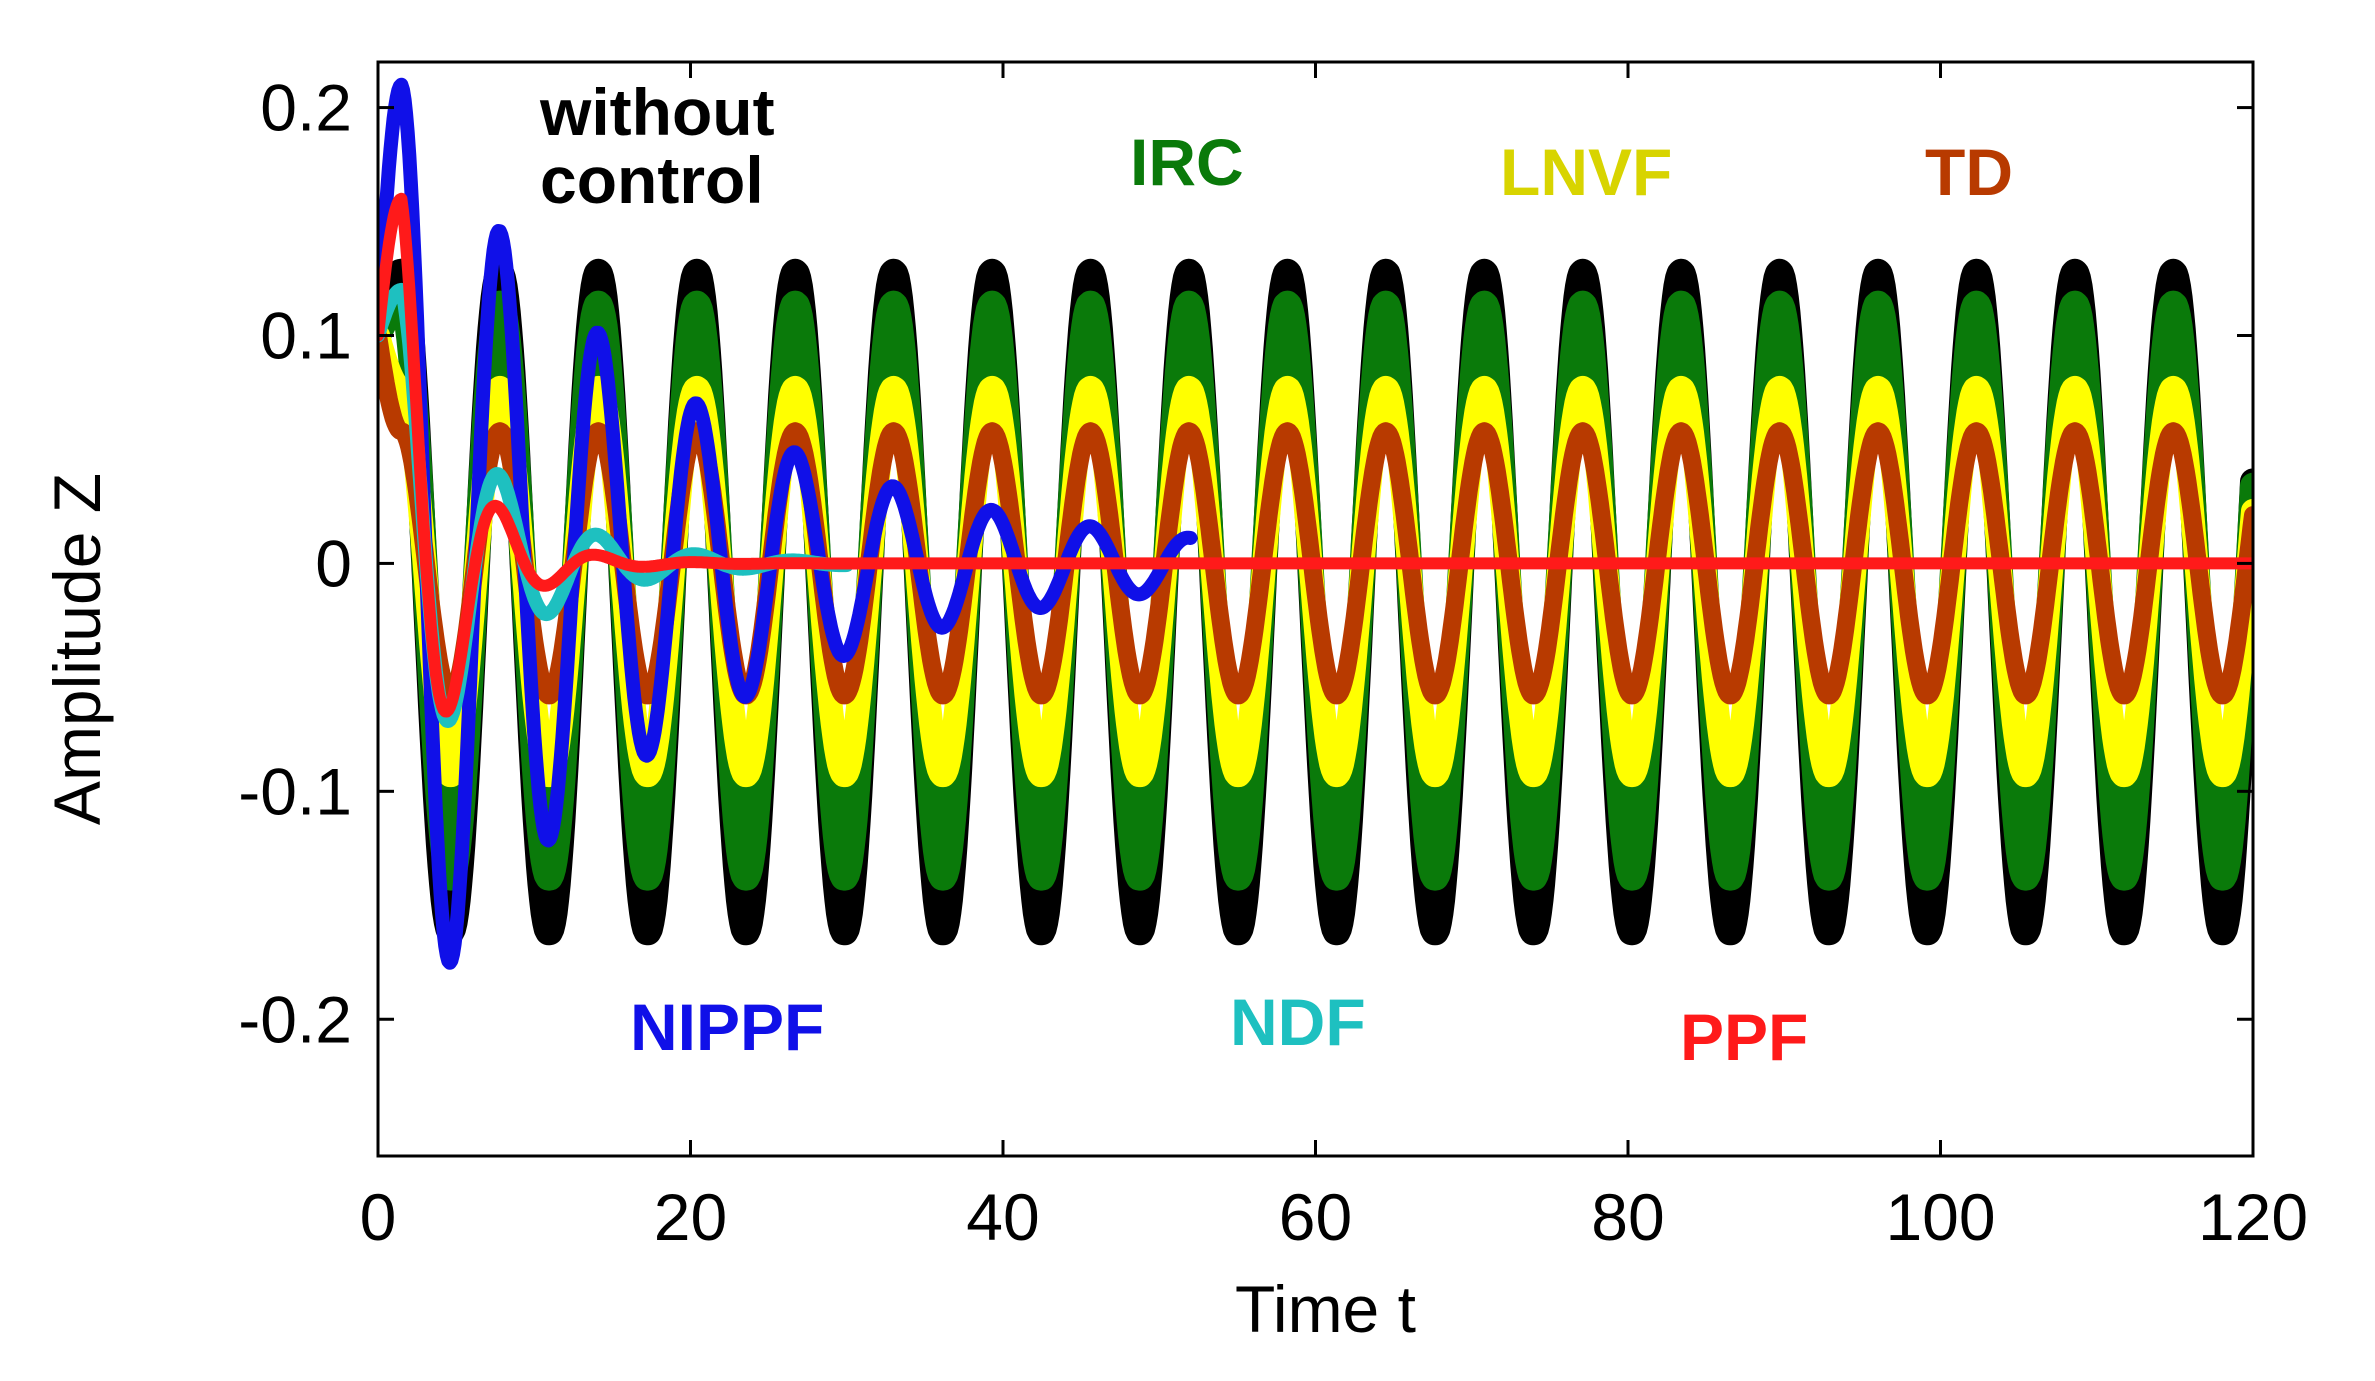  Describe the element at coordinates (77, 649) in the screenshot. I see `y-axis-title: Amplitude Z` at that location.